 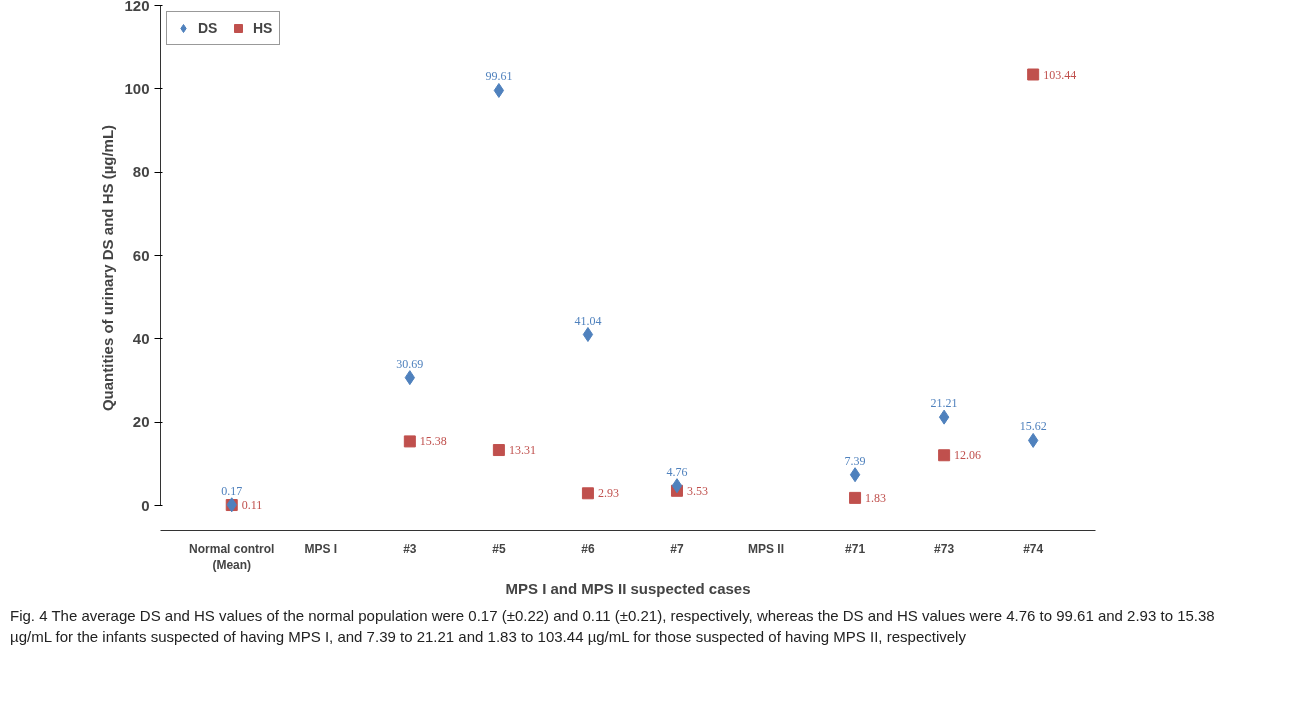 What do you see at coordinates (137, 7) in the screenshot?
I see `y-tick-label: 120` at bounding box center [137, 7].